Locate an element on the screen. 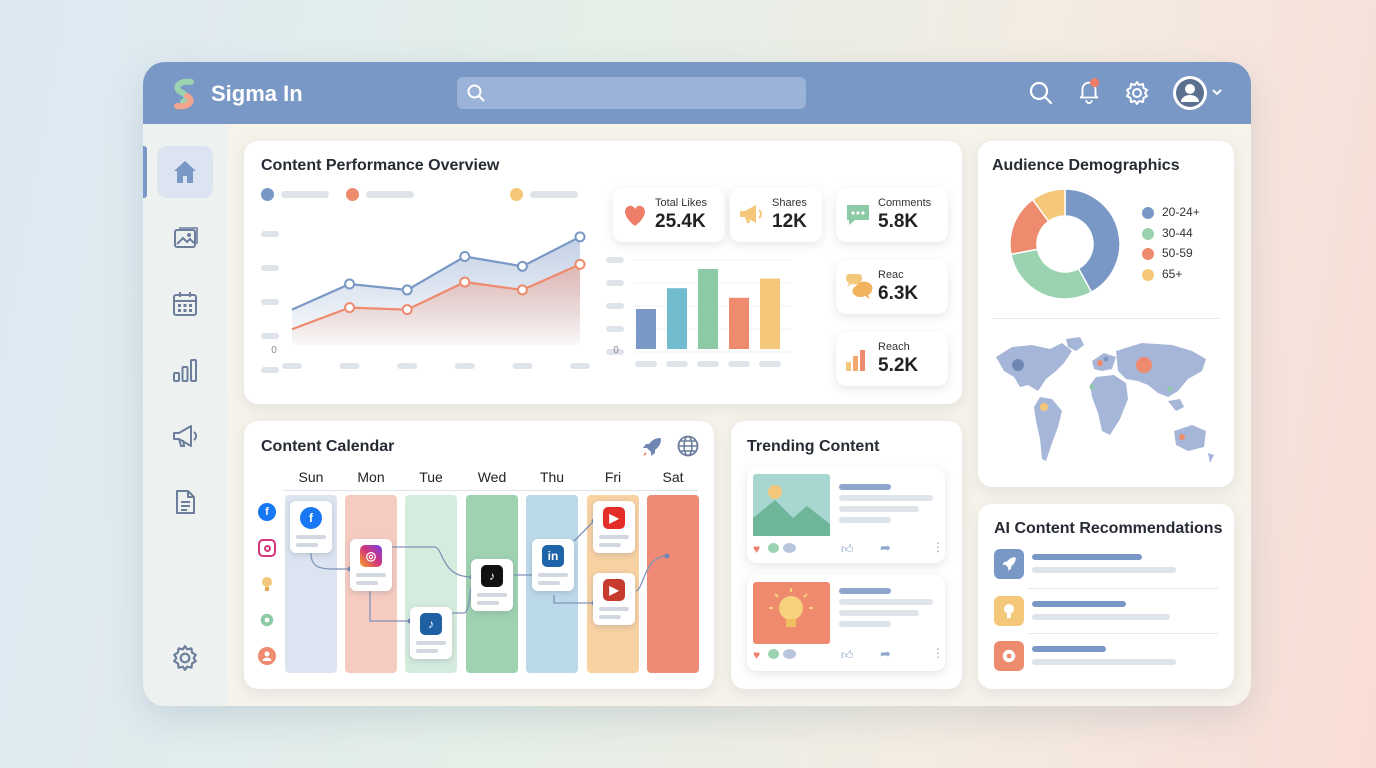 The height and width of the screenshot is (768, 1376). calendar-post-facebook: f is located at coordinates (311, 527).